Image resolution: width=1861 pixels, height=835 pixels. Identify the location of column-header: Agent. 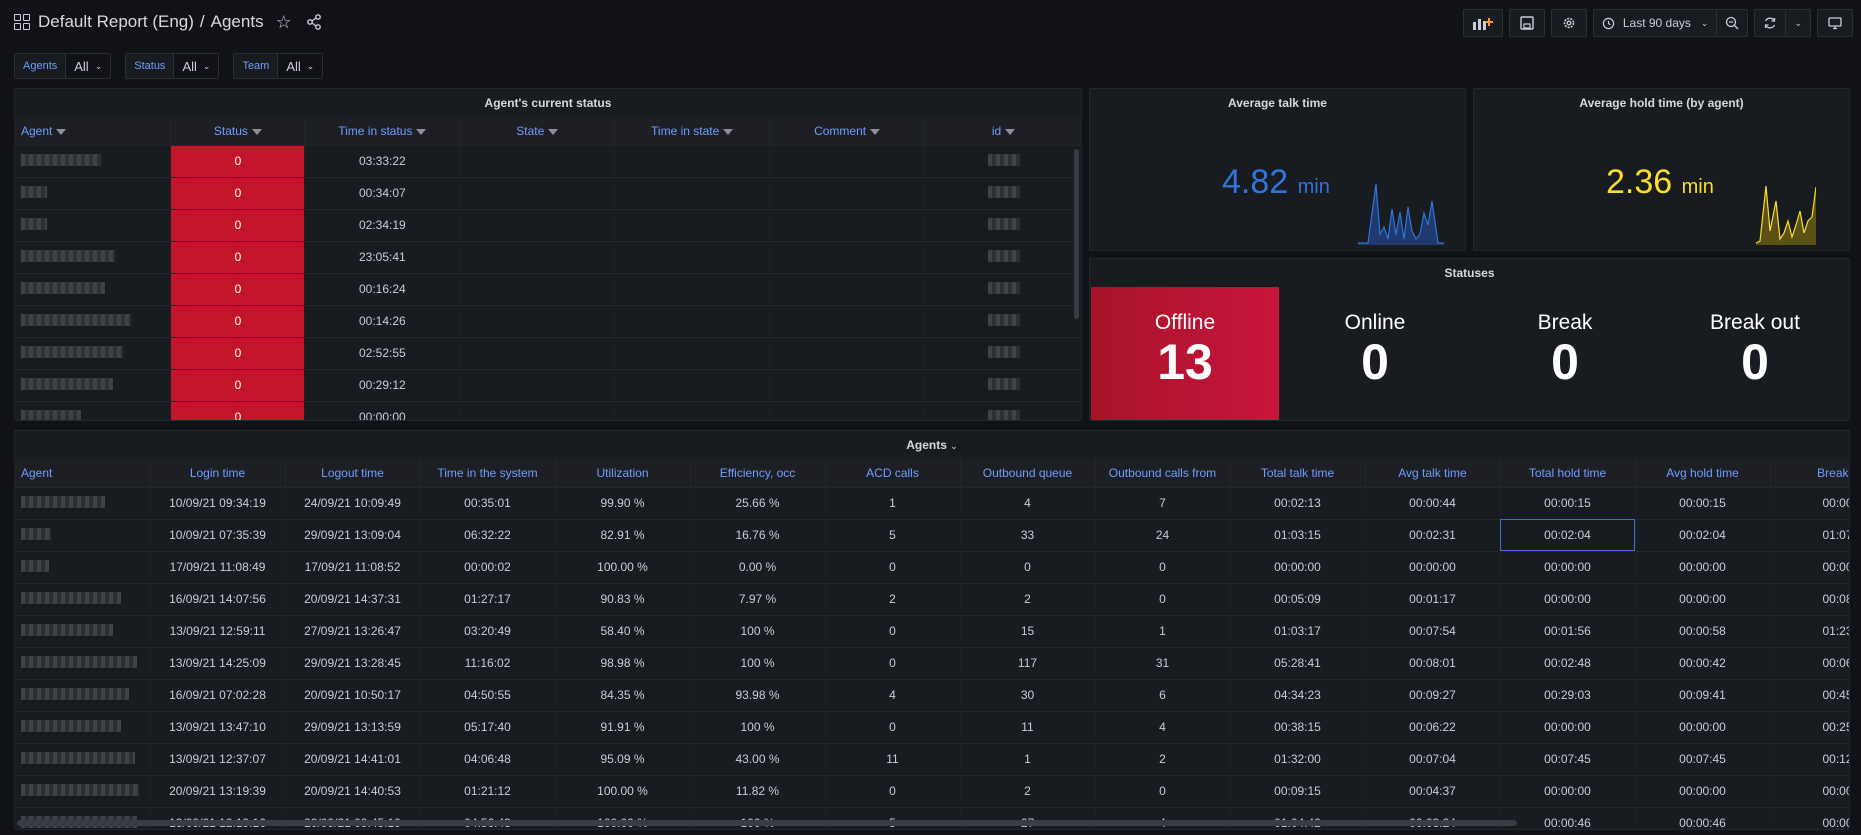
(83, 473).